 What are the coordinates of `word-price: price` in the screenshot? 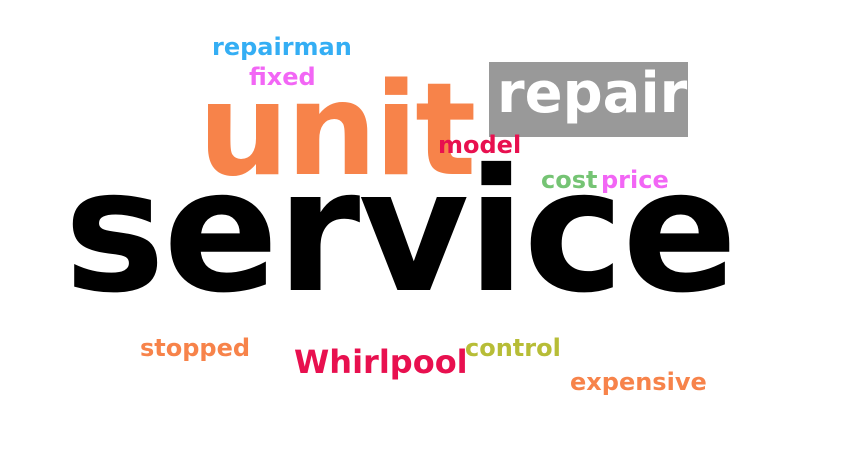 It's located at (635, 180).